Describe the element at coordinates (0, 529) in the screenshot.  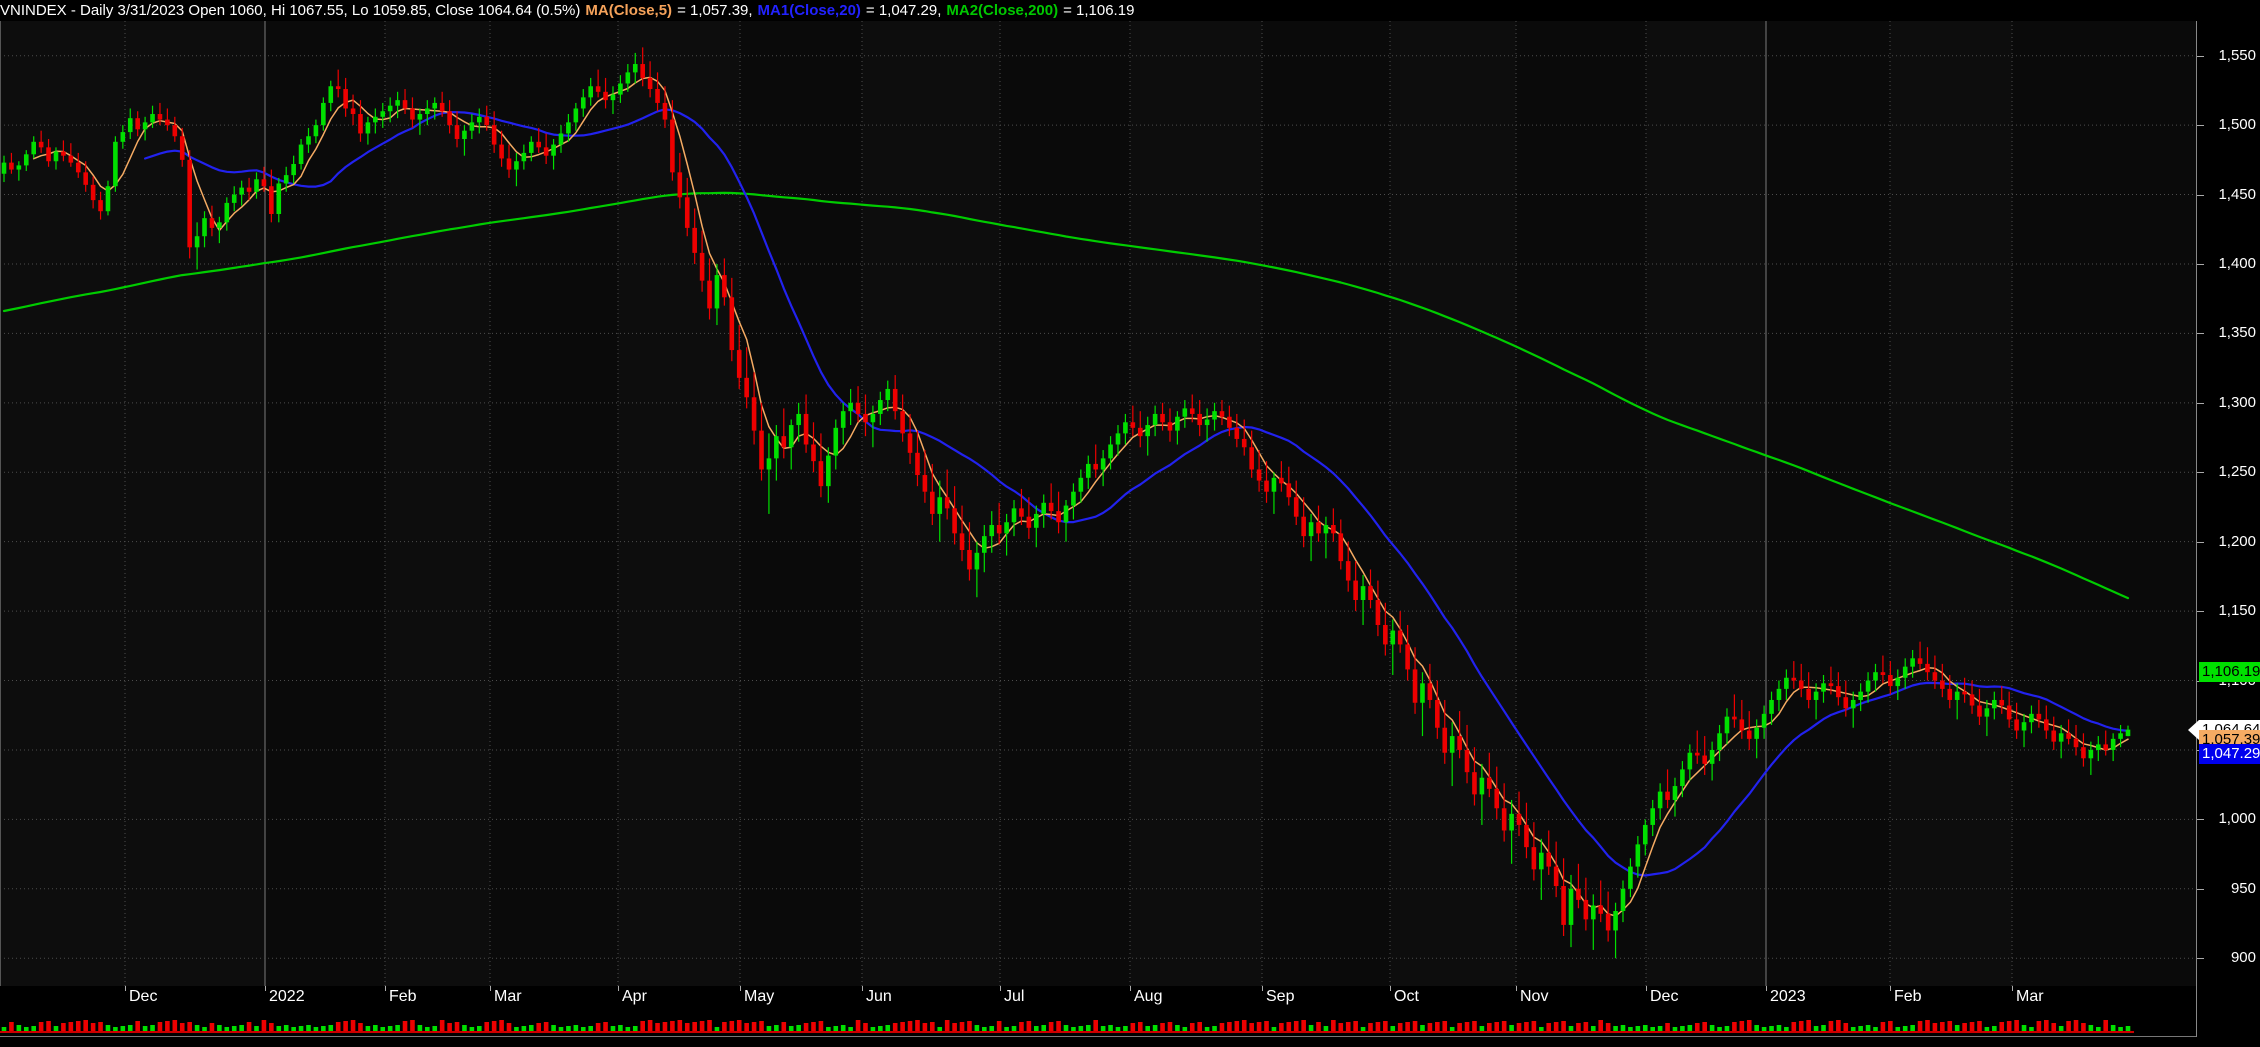
I see `plot-left-border` at that location.